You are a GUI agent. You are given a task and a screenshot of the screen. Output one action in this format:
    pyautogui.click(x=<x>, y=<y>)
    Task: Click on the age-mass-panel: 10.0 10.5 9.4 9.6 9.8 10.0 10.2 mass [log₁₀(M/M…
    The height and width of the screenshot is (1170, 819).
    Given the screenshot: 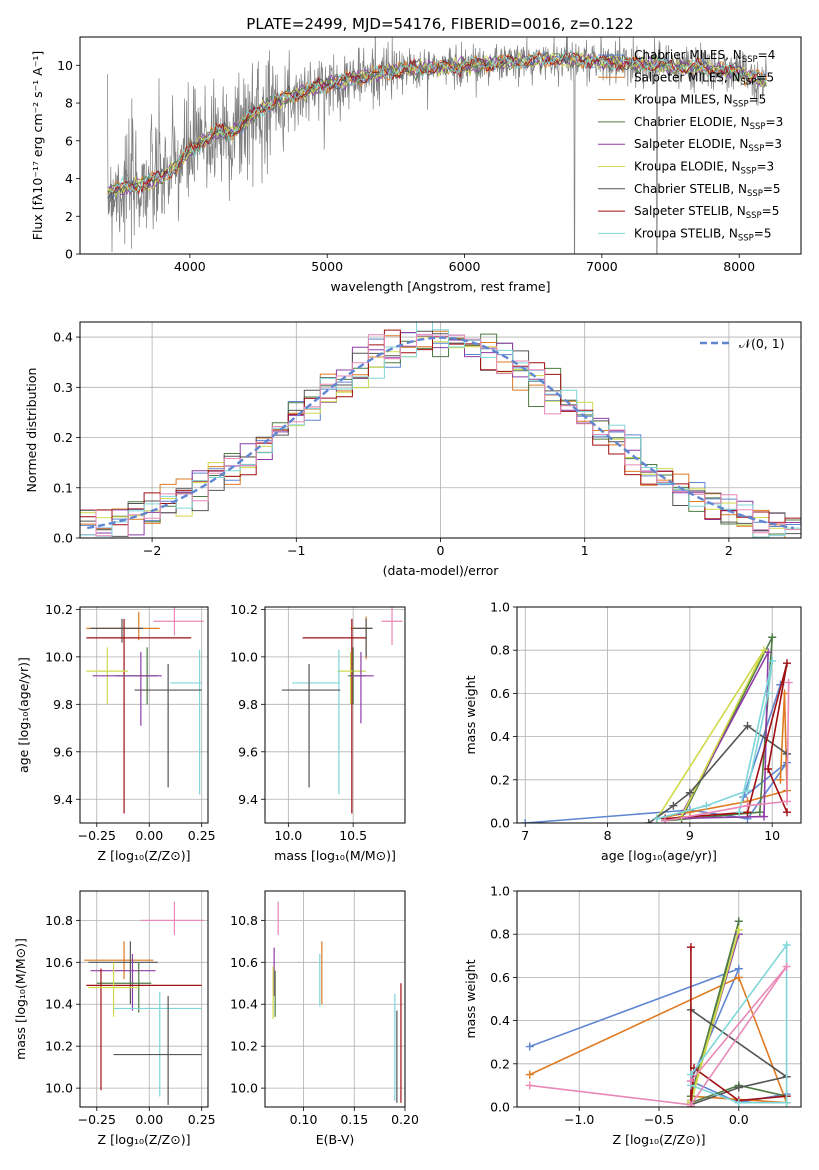 What is the action you would take?
    pyautogui.click(x=318, y=732)
    